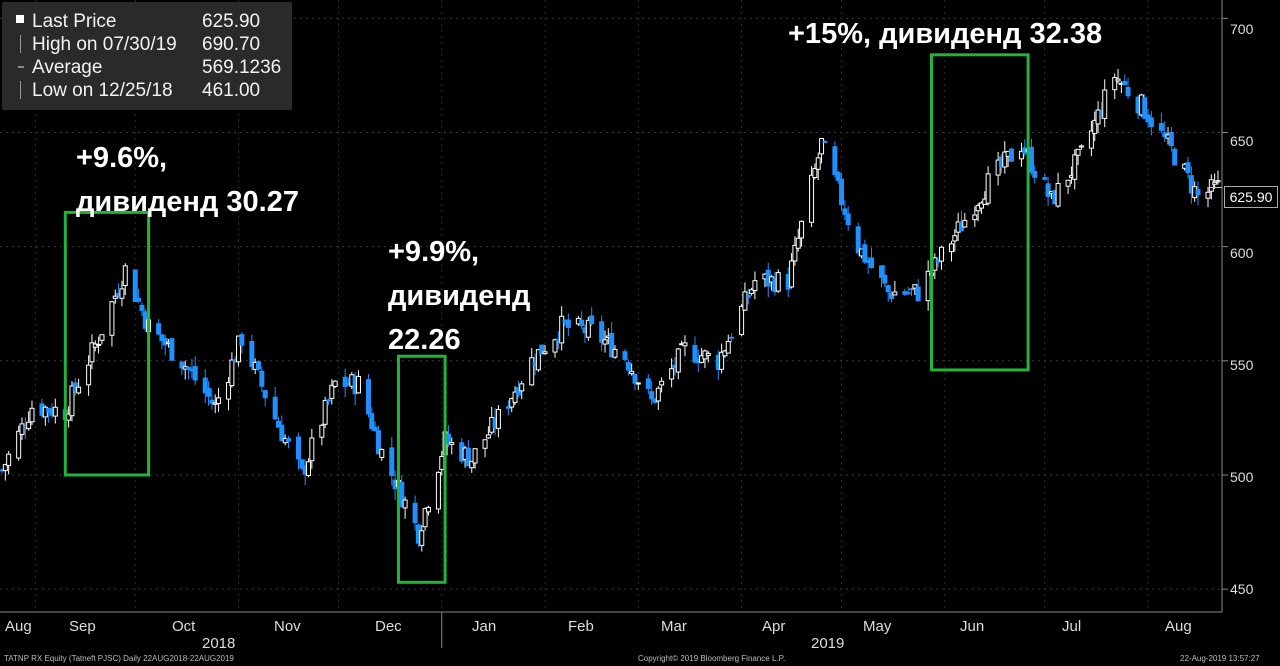  I want to click on year-label: 2018, so click(219, 643).